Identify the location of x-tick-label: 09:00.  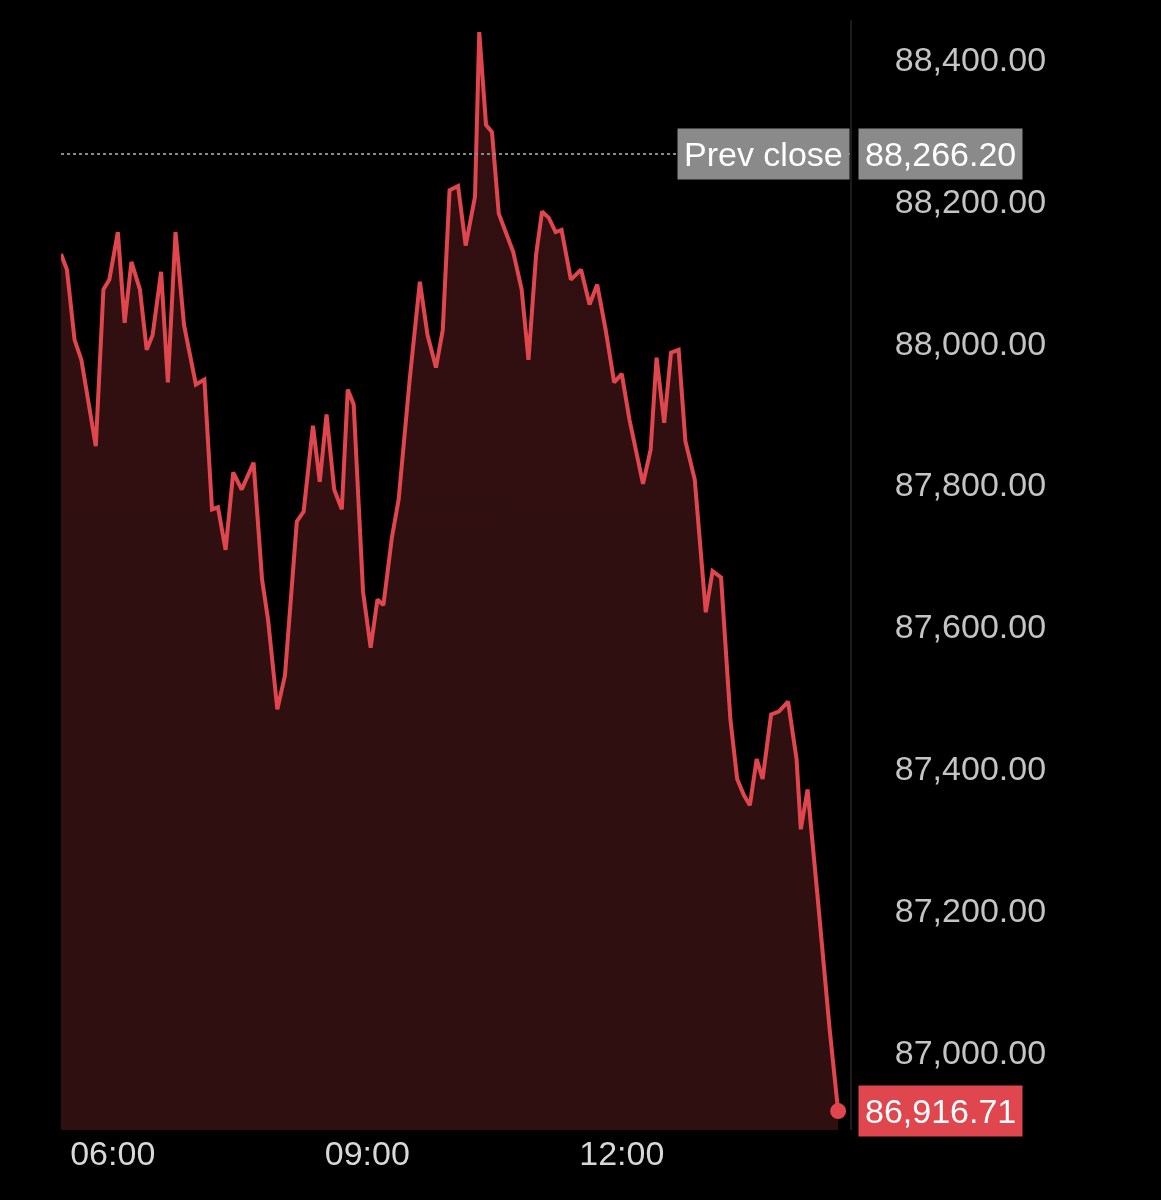
(367, 1153).